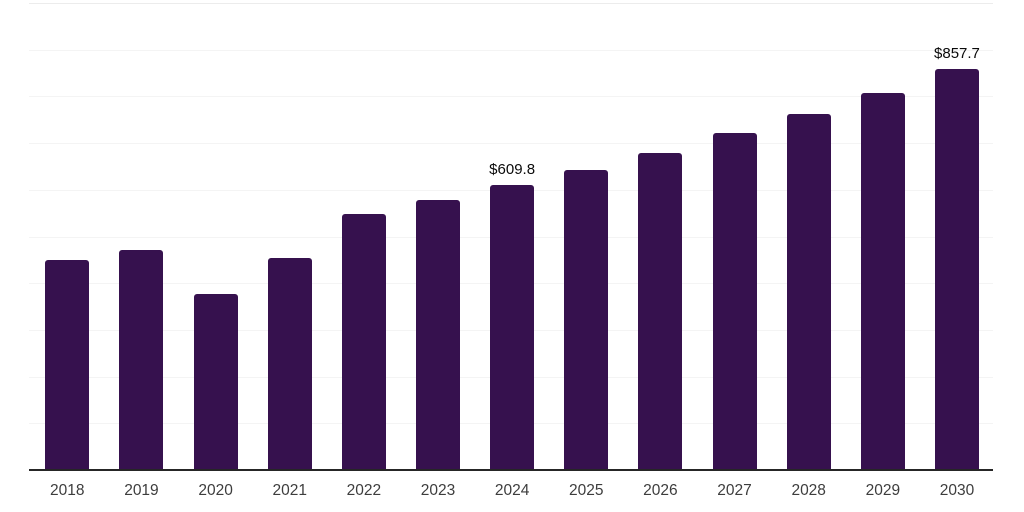  I want to click on x-tick-label-2020: 2020, so click(215, 490).